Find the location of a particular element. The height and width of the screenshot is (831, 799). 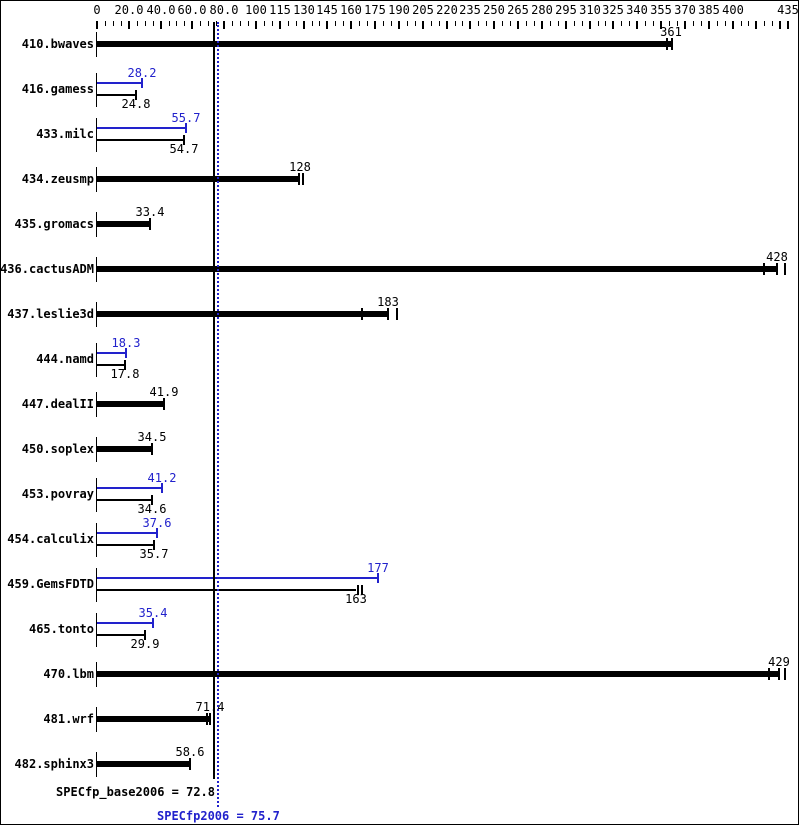

peak-value-label: 55.7 is located at coordinates (186, 118).